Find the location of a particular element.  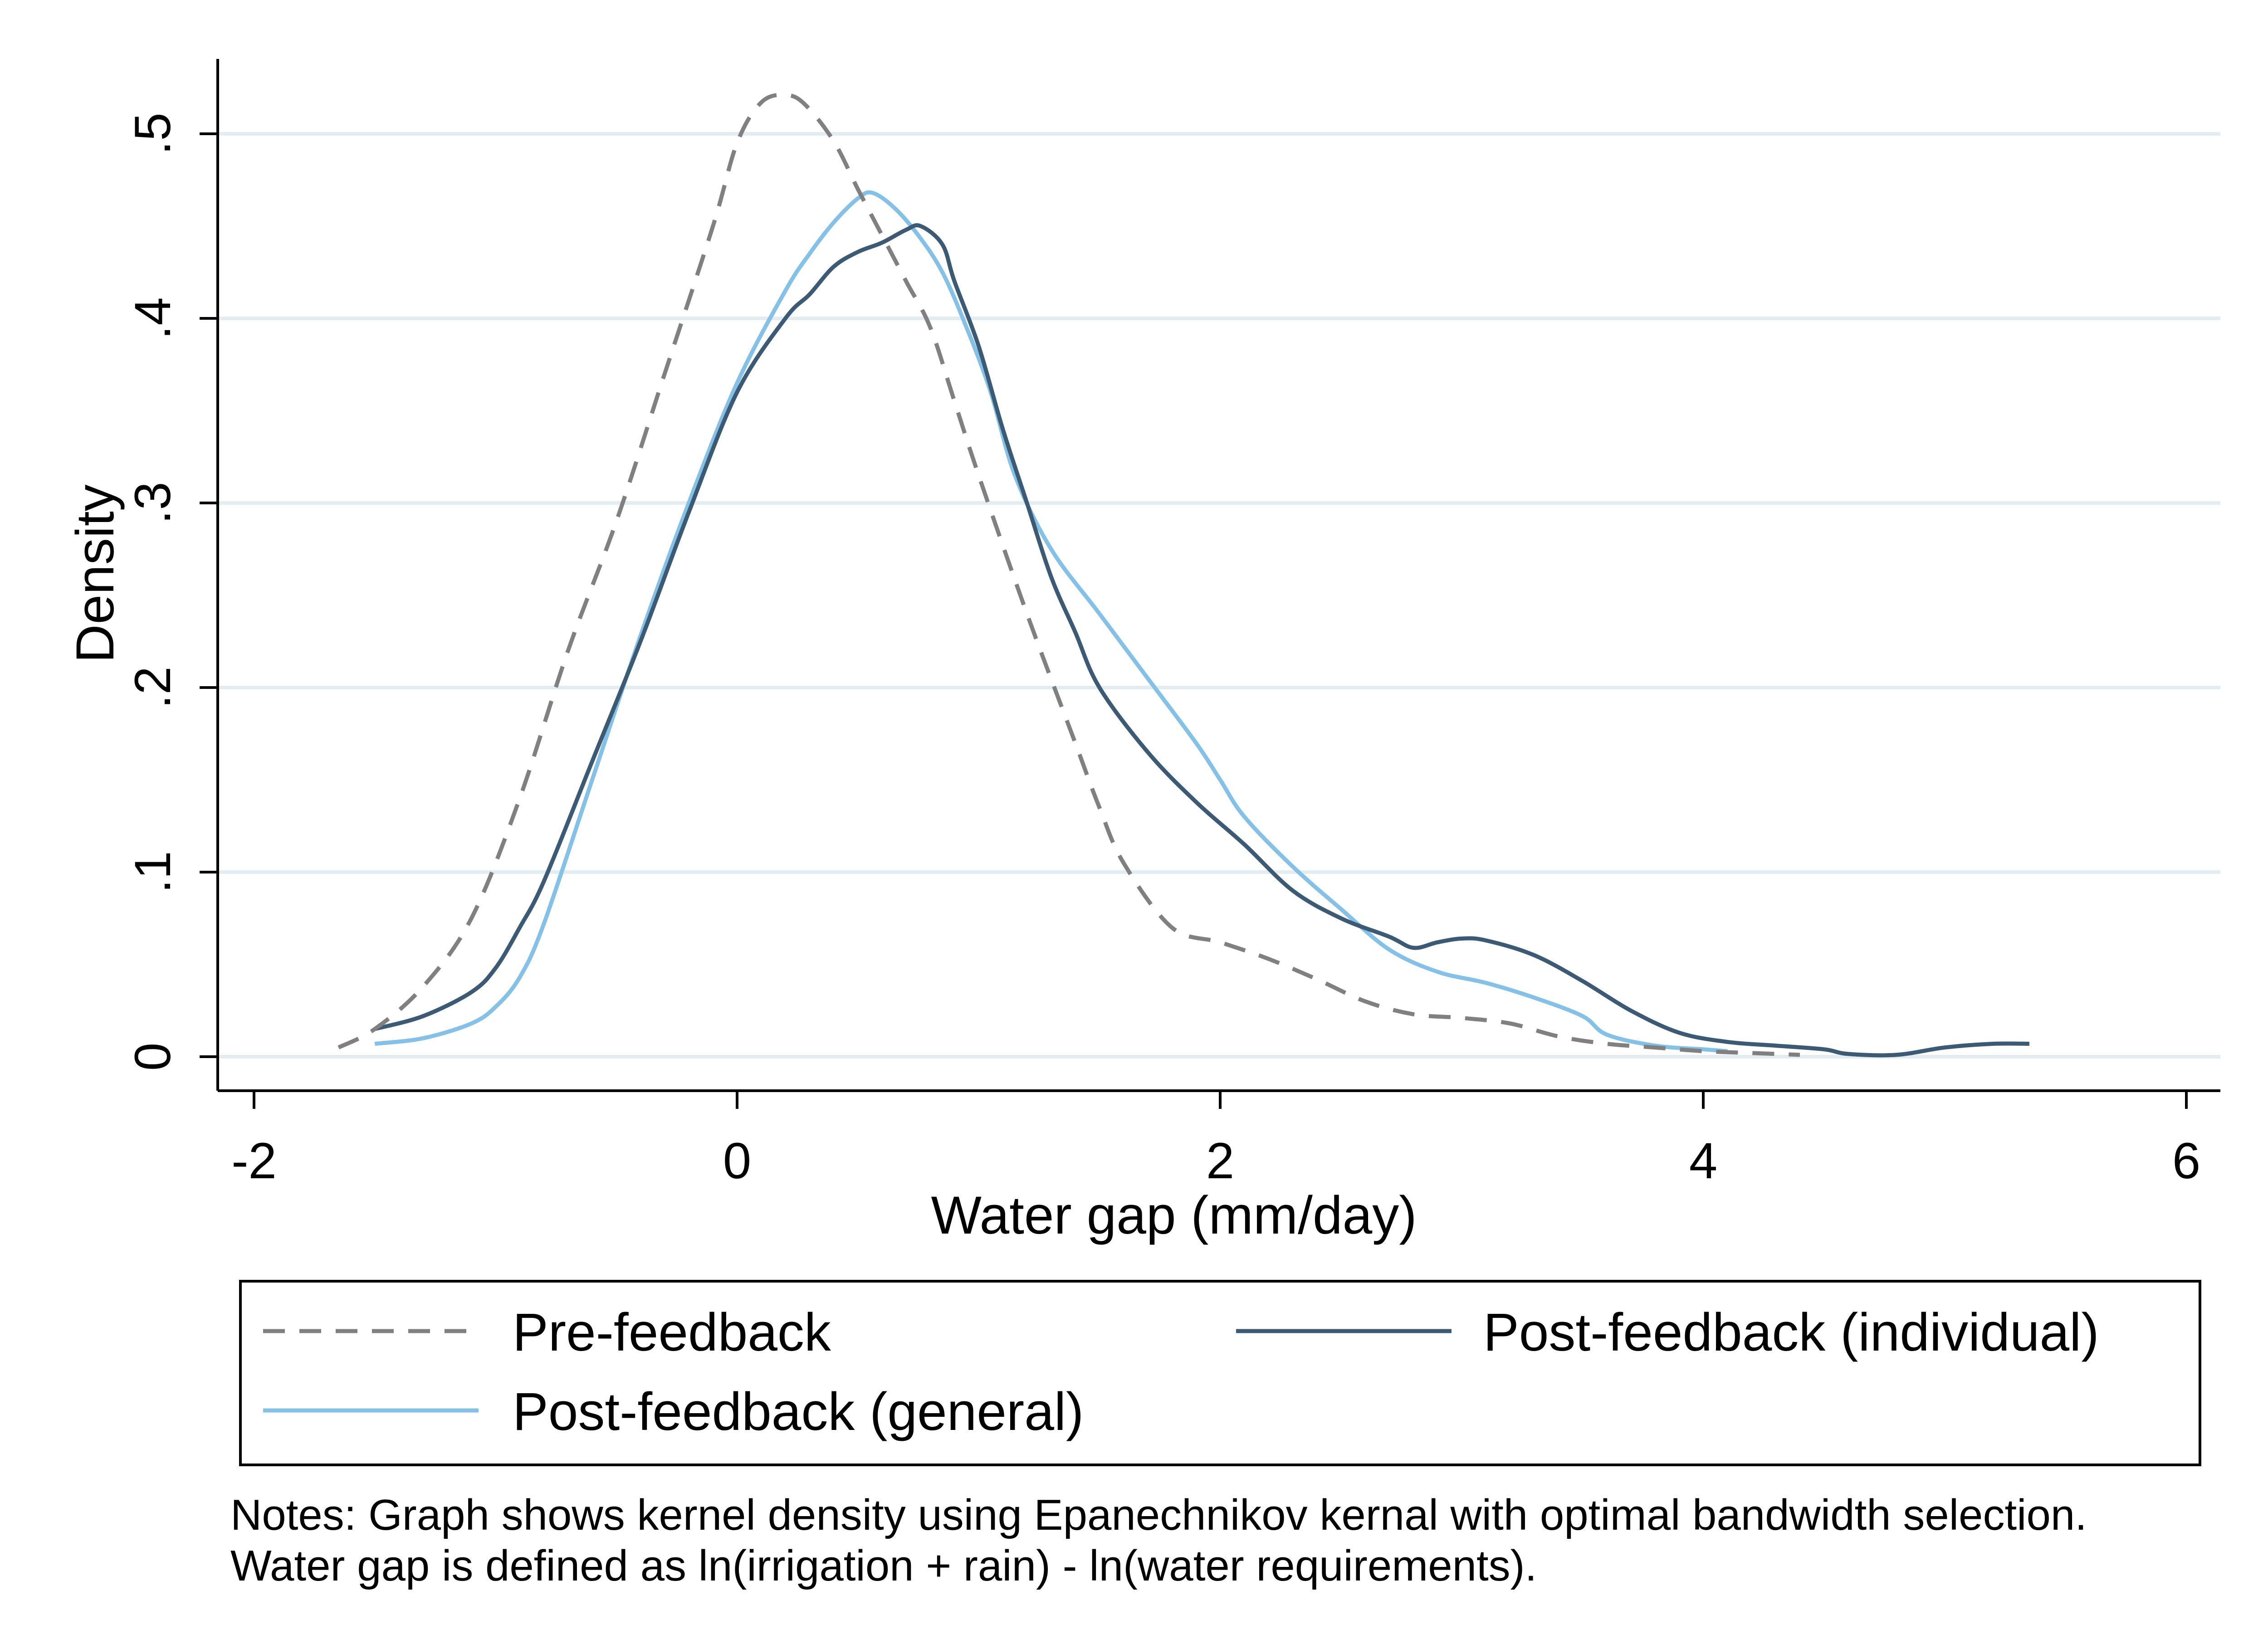

x-axis-title: Water gap (mm/day) is located at coordinates (1174, 1216).